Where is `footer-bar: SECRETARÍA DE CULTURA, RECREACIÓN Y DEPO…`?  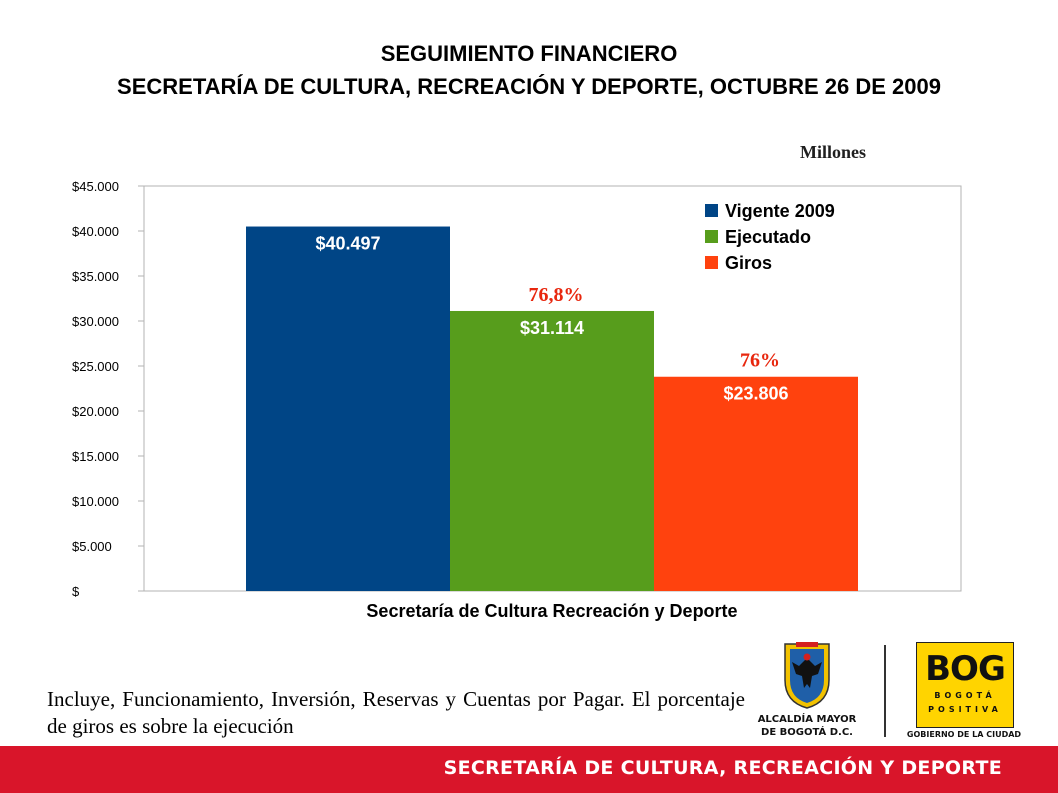 footer-bar: SECRETARÍA DE CULTURA, RECREACIÓN Y DEPO… is located at coordinates (529, 769).